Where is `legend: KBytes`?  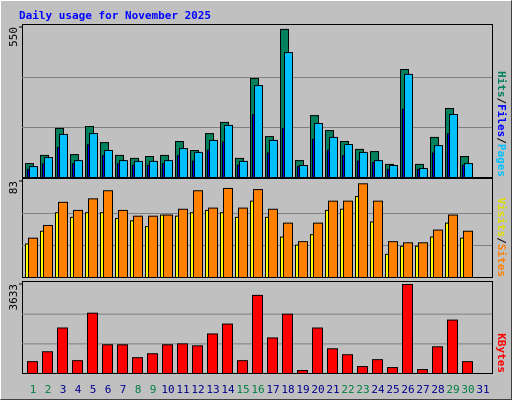
legend: KBytes is located at coordinates (501, 353).